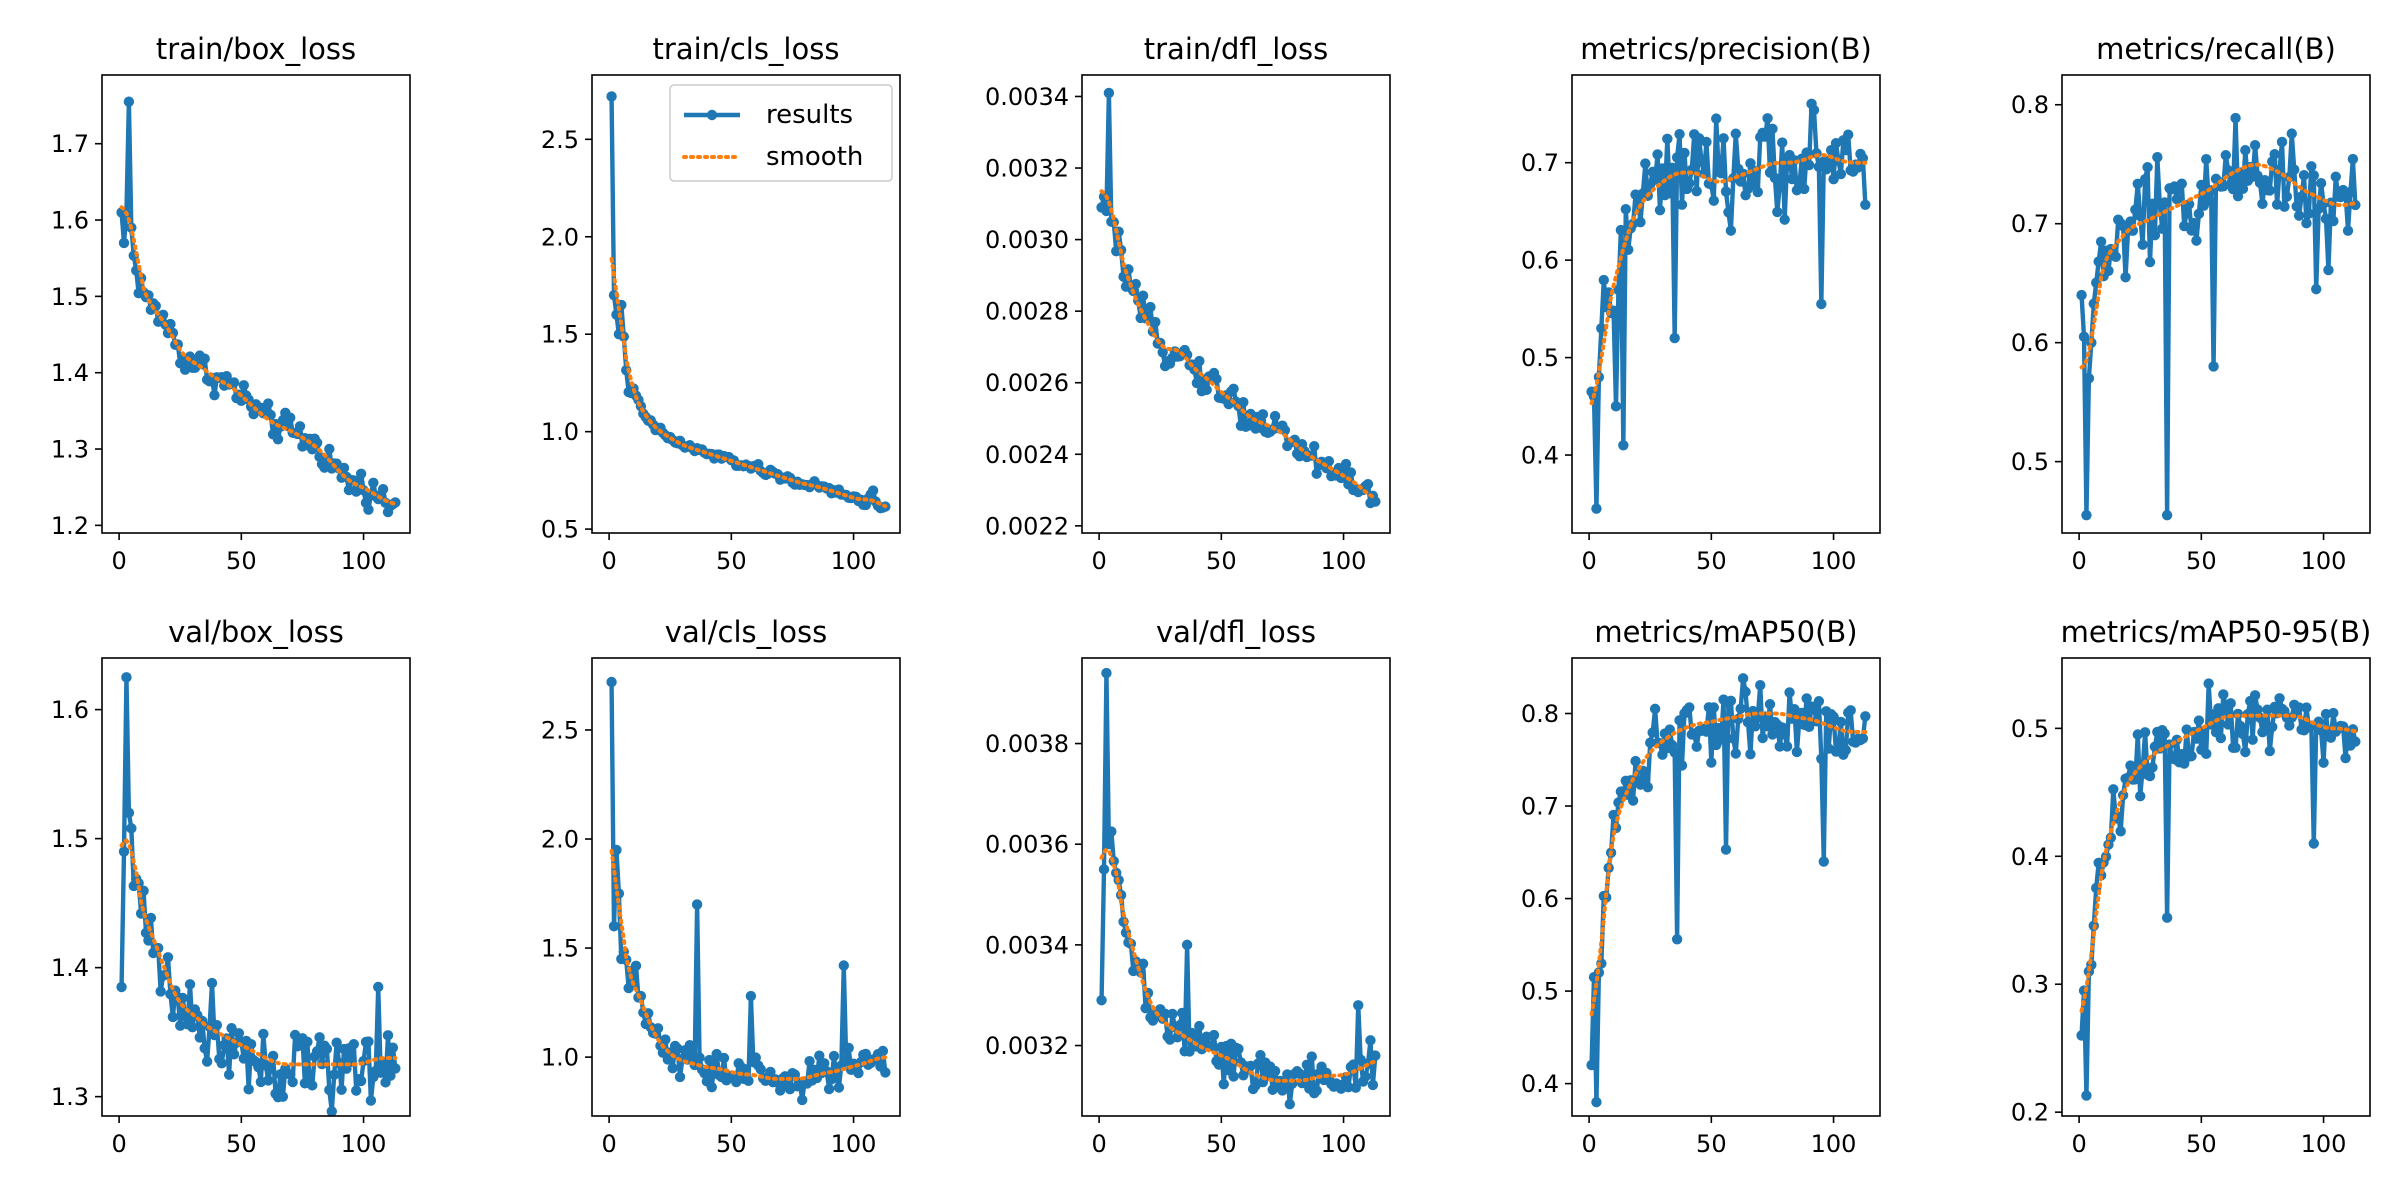 The width and height of the screenshot is (2400, 1200). What do you see at coordinates (1701, 303) in the screenshot?
I see `subplot-3: metrics/precision(B) 0 50 100 0.4 0.5 0.6 0.7` at bounding box center [1701, 303].